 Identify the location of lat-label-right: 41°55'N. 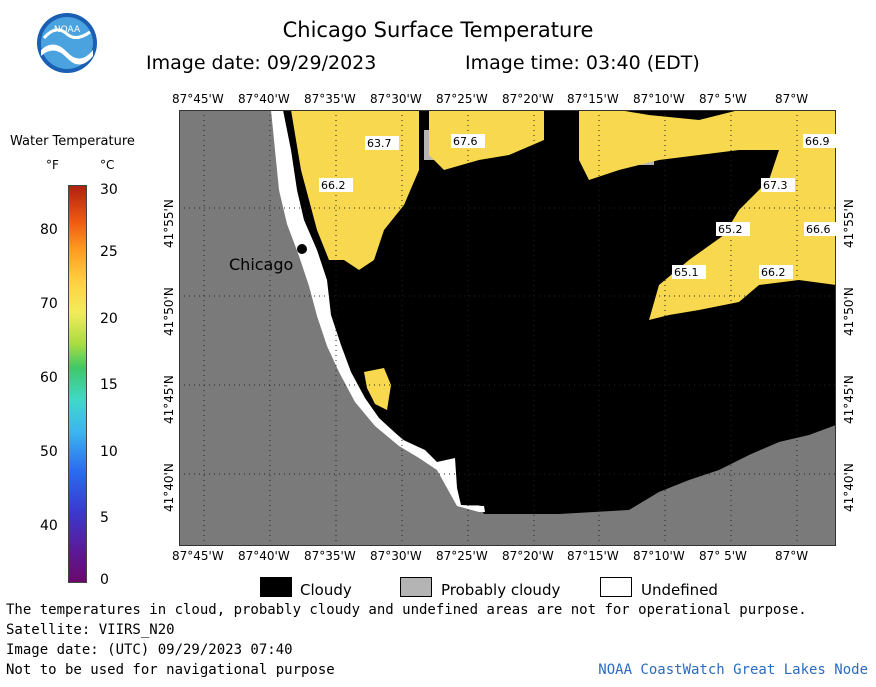
(849, 223).